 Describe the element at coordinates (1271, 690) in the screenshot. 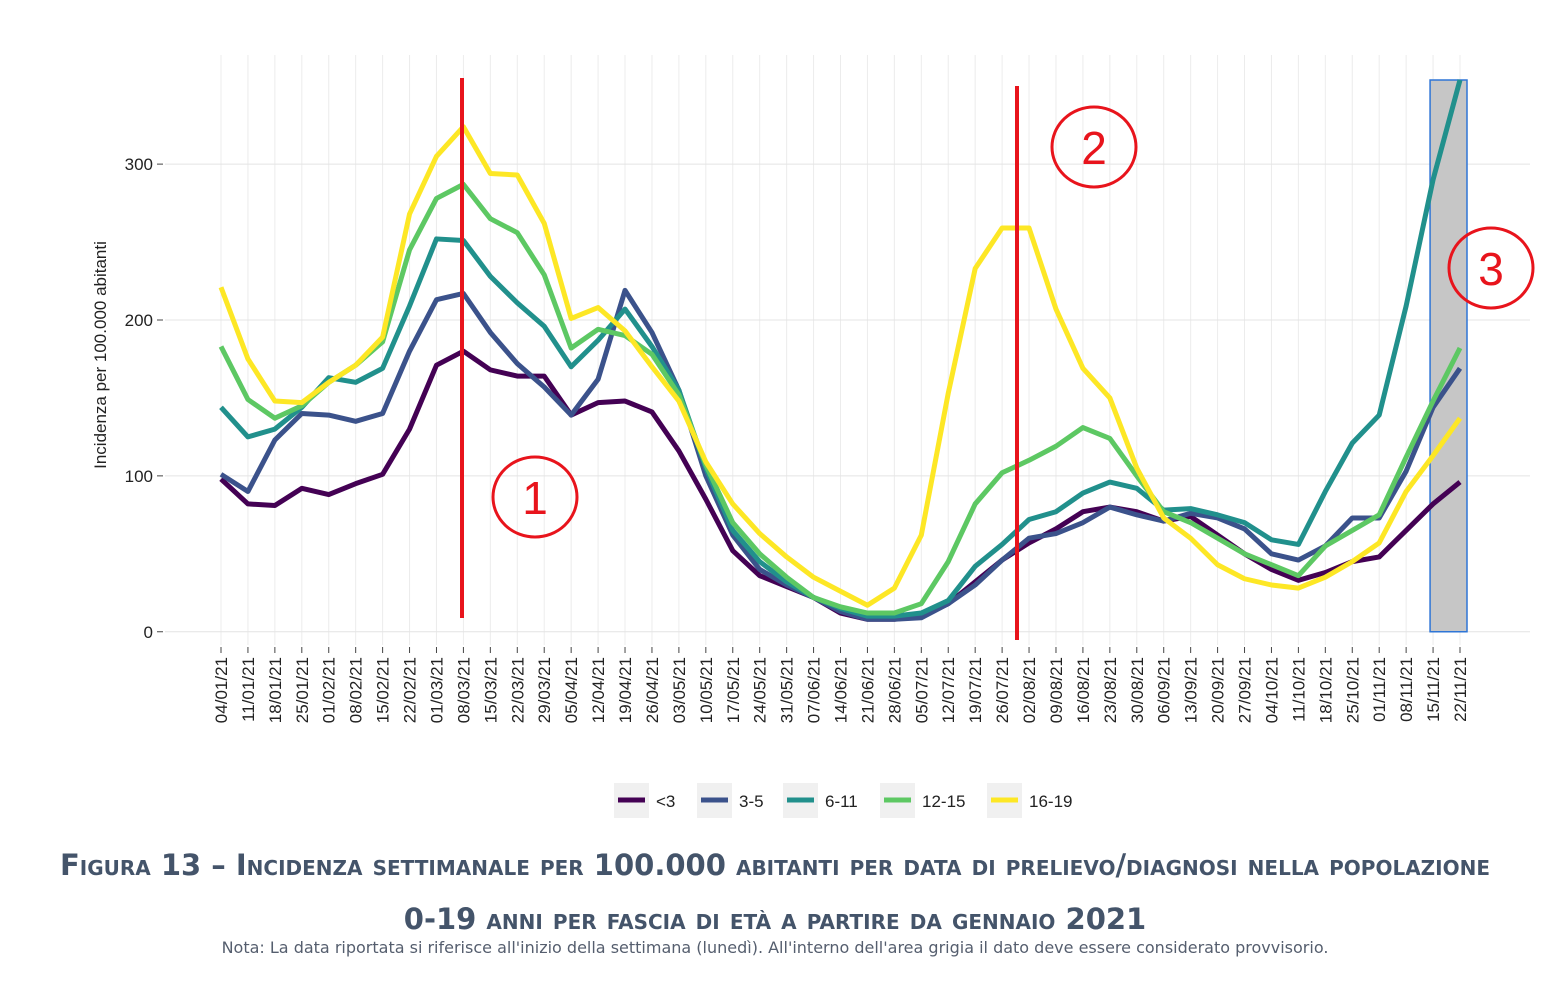

I see `x-tick-label: 04/10/21` at that location.